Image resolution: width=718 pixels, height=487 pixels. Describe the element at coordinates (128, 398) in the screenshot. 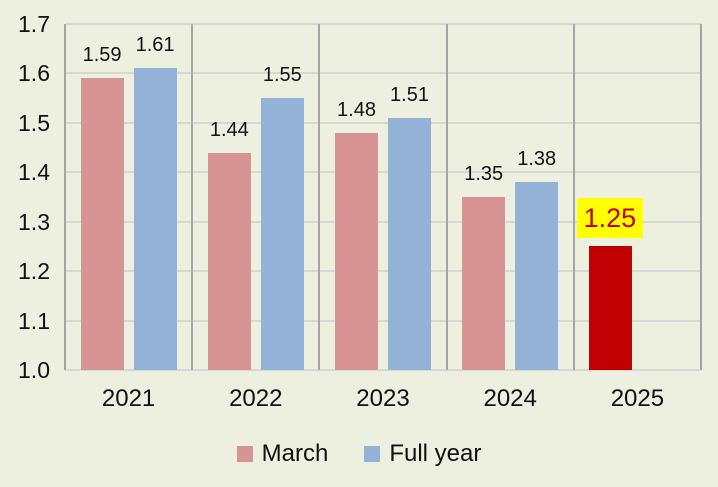

I see `x-axis-tick-2021: 2021` at that location.